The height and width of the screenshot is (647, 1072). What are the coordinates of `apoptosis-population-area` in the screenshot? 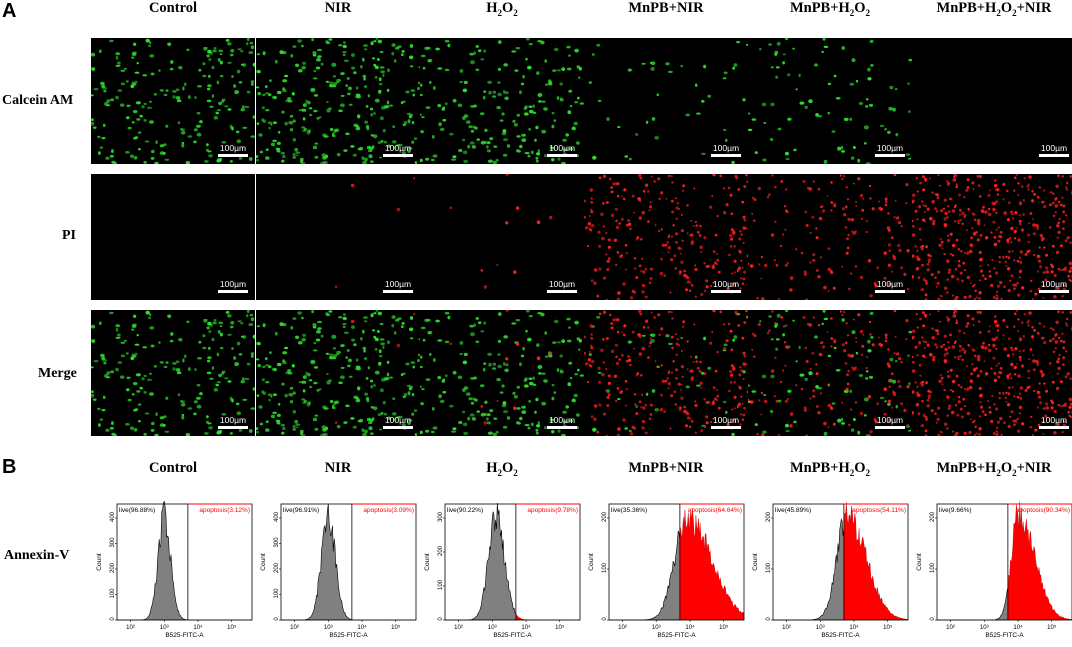 It's located at (712, 564).